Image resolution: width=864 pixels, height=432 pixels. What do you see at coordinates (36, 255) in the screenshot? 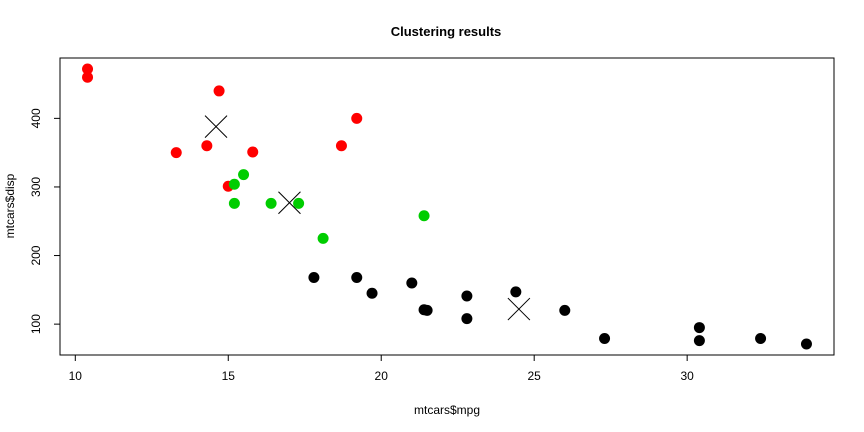
I see `y-tick-label: 200` at bounding box center [36, 255].